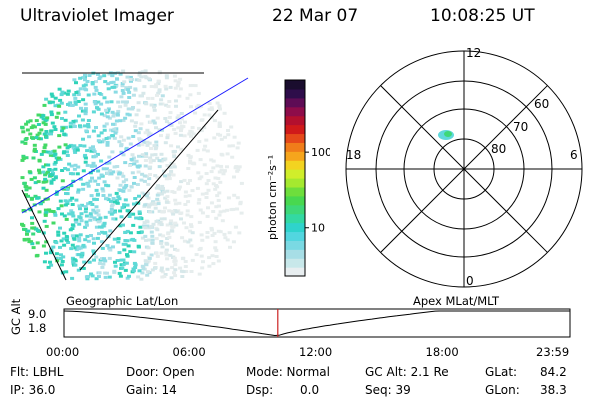 Image resolution: width=600 pixels, height=400 pixels. What do you see at coordinates (160, 372) in the screenshot?
I see `door-status: Door: Open` at bounding box center [160, 372].